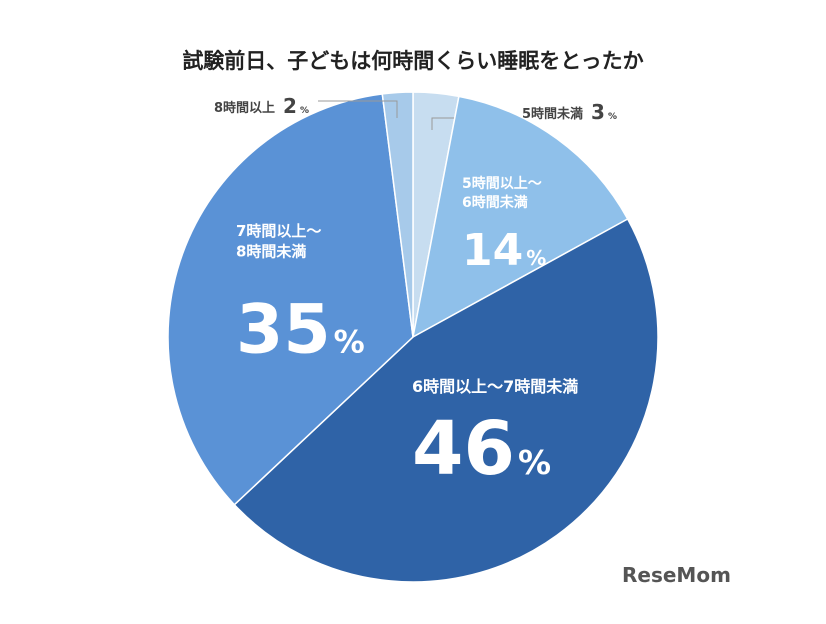 Image resolution: width=826 pixels, height=624 pixels. Describe the element at coordinates (502, 183) in the screenshot. I see `slice-label-line: 5時間以上〜` at that location.